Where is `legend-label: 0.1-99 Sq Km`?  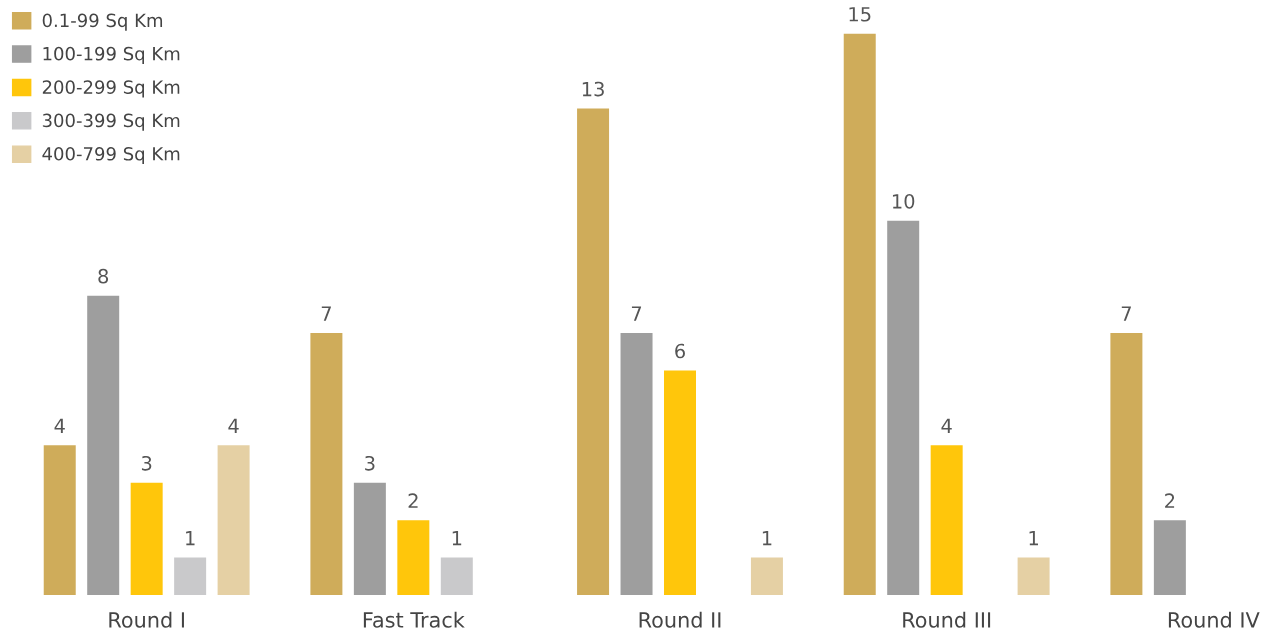 legend-label: 0.1-99 Sq Km is located at coordinates (102, 22).